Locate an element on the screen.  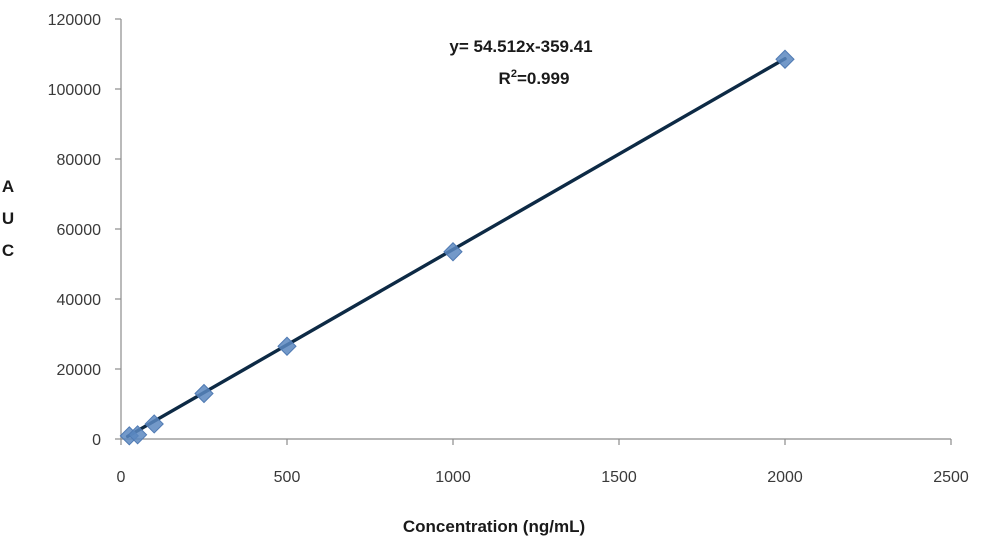
y-tick-label: 0 is located at coordinates (96, 440).